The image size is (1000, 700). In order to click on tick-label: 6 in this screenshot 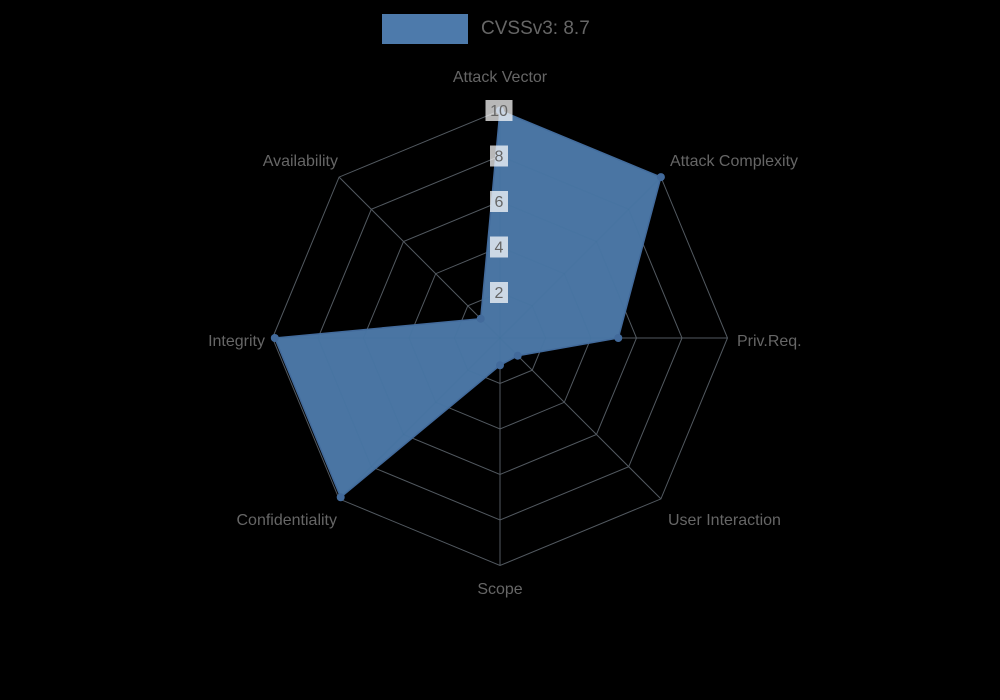, I will do `click(499, 202)`.